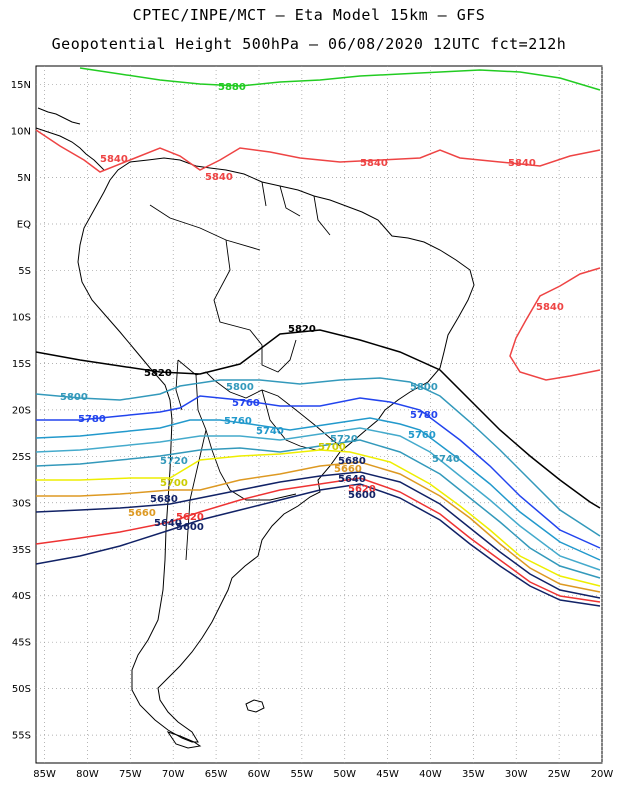 The image size is (618, 800). Describe the element at coordinates (70, 149) in the screenshot. I see `central-america-coastline` at that location.